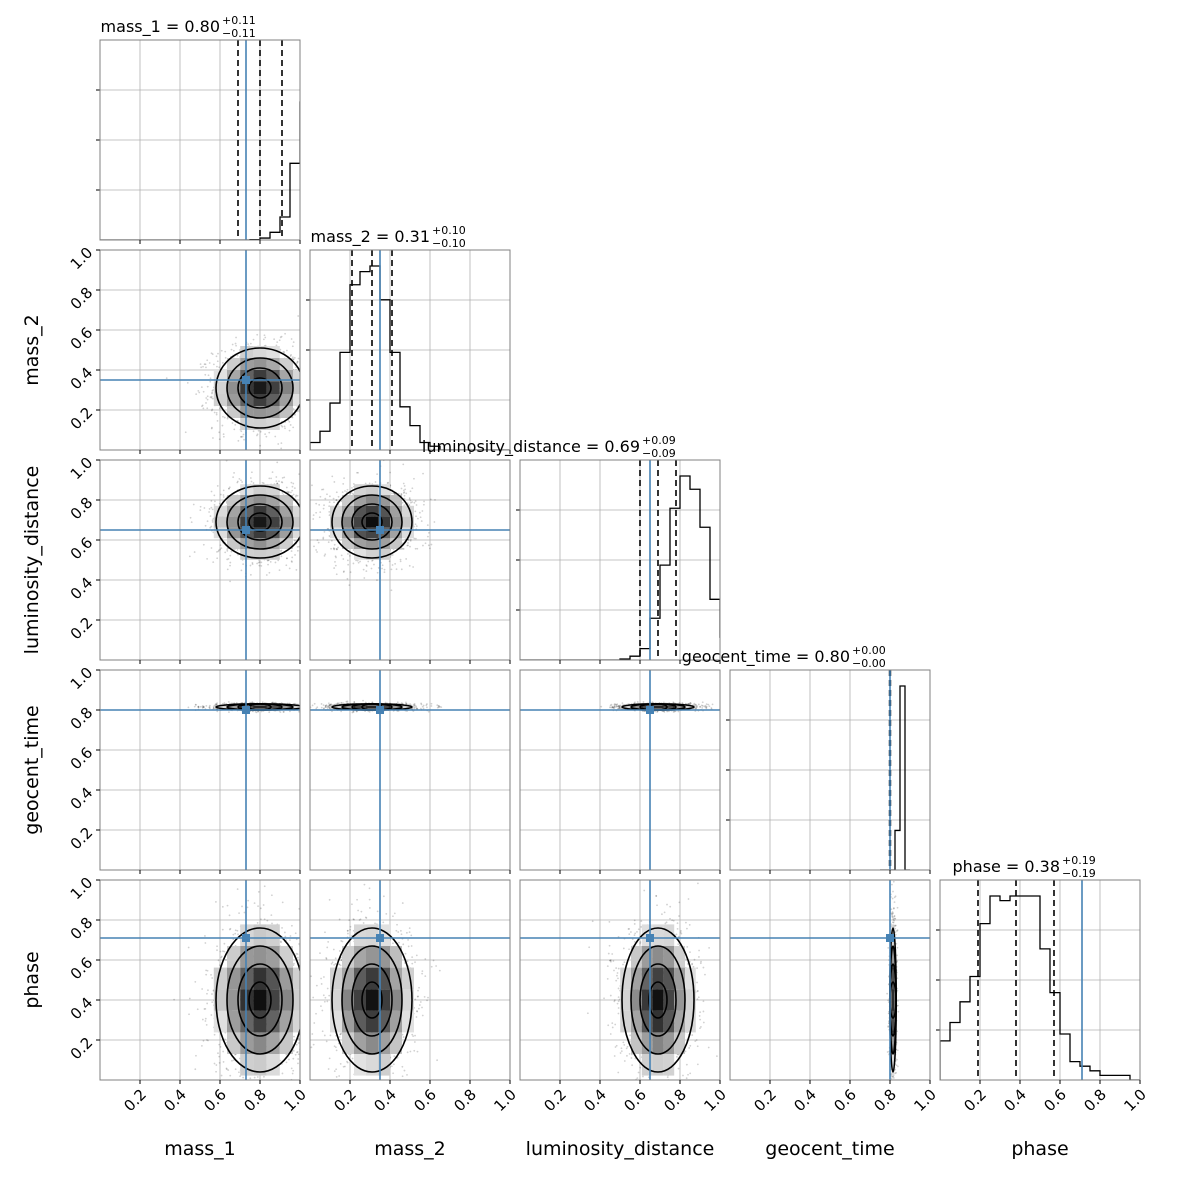 The width and height of the screenshot is (1180, 1184). I want to click on title-plus-mass_2: +0.10, so click(449, 230).